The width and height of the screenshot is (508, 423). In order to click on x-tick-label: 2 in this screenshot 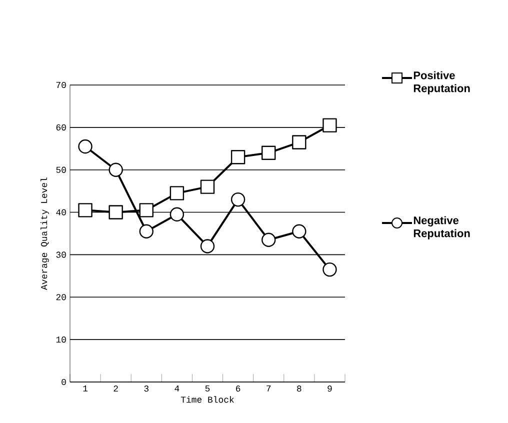, I will do `click(116, 389)`.